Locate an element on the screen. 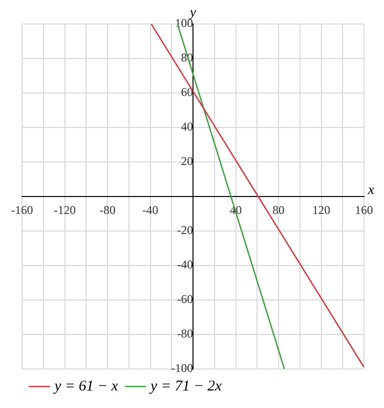 The image size is (384, 408). y-tick-label: -60 is located at coordinates (185, 299).